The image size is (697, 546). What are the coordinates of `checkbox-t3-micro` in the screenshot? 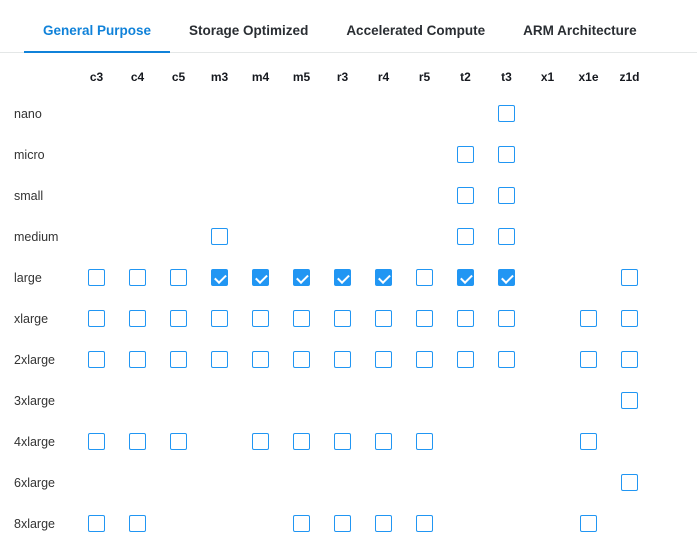 It's located at (506, 154).